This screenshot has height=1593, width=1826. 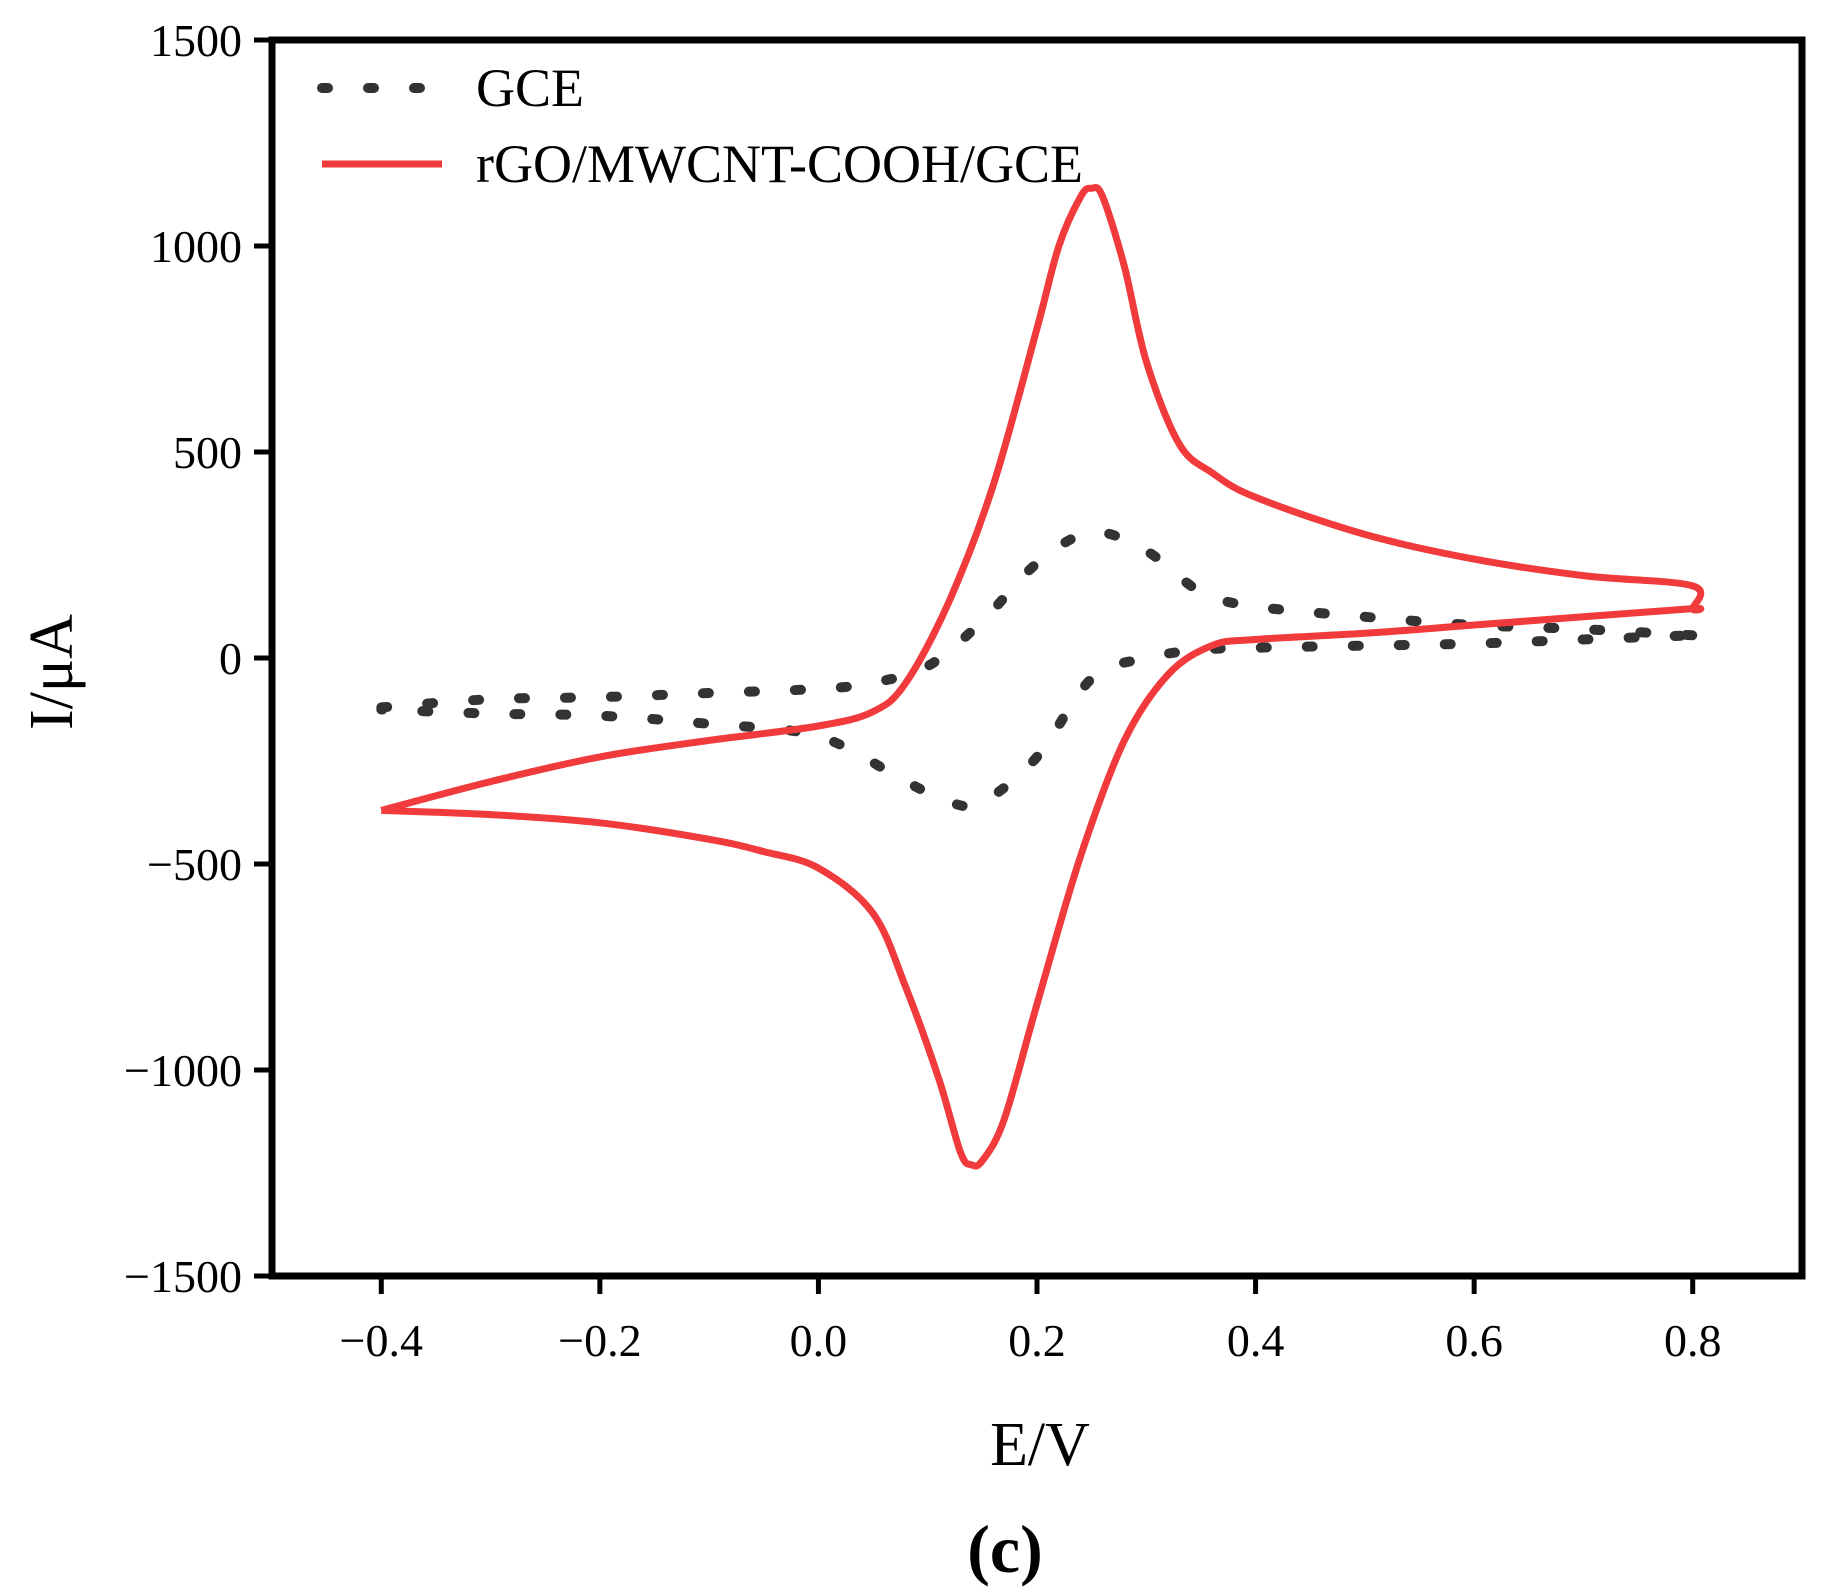 What do you see at coordinates (819, 1340) in the screenshot?
I see `x-tick-label: 0.0` at bounding box center [819, 1340].